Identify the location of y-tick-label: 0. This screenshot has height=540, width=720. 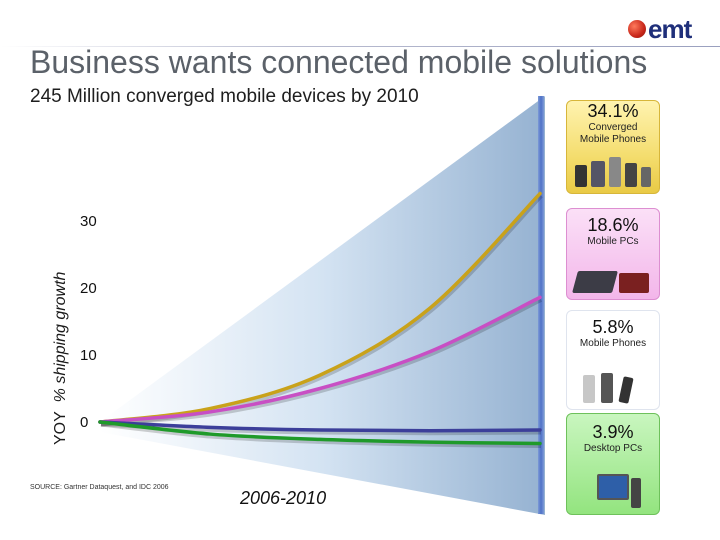
(84, 422).